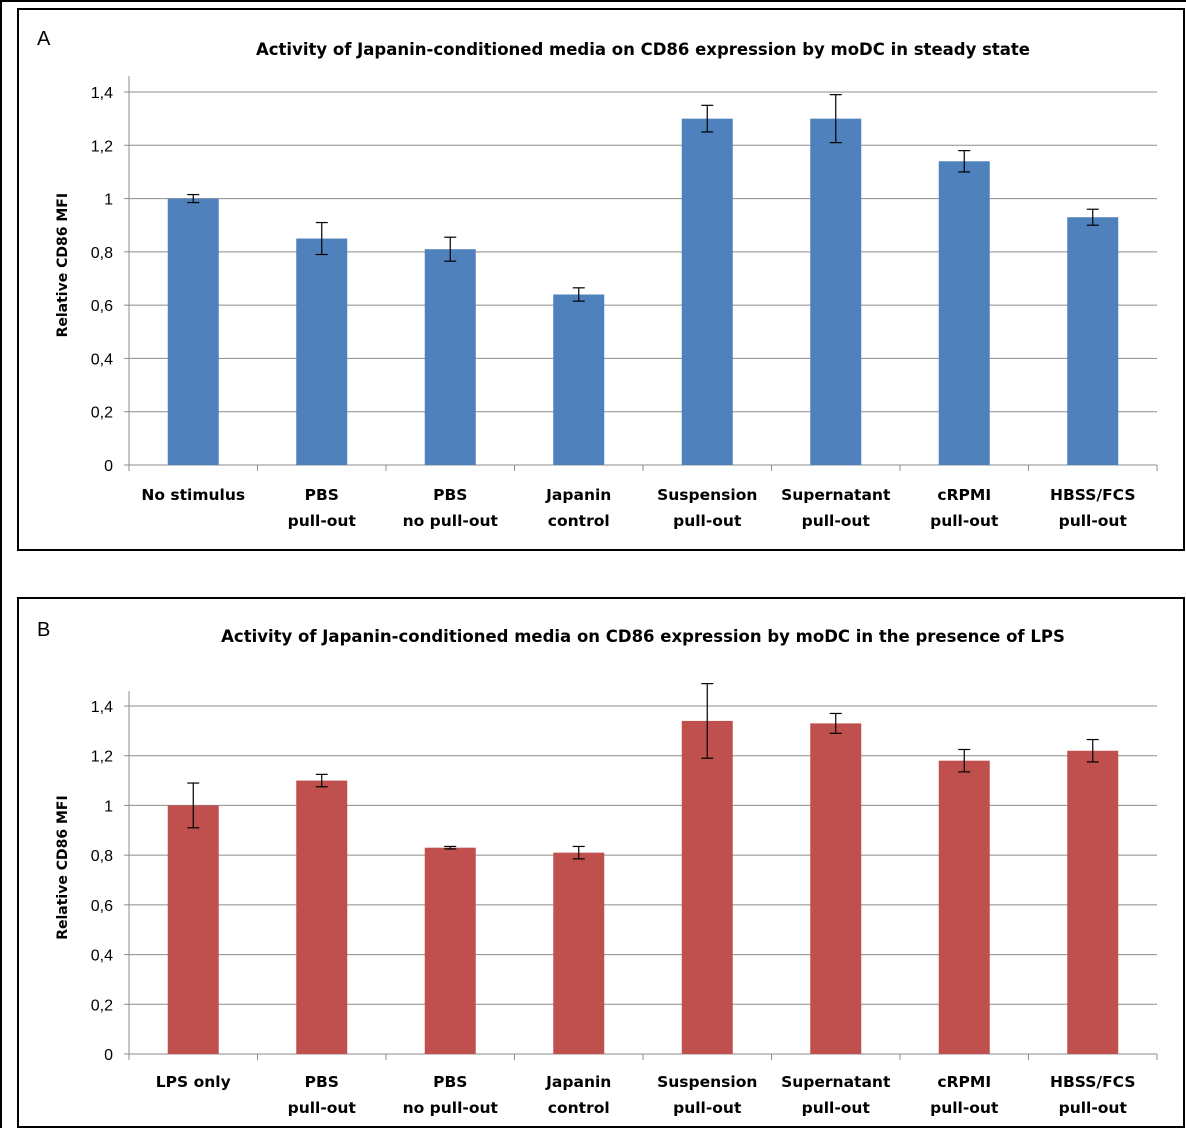  Describe the element at coordinates (44, 630) in the screenshot. I see `panel-letter: B` at that location.